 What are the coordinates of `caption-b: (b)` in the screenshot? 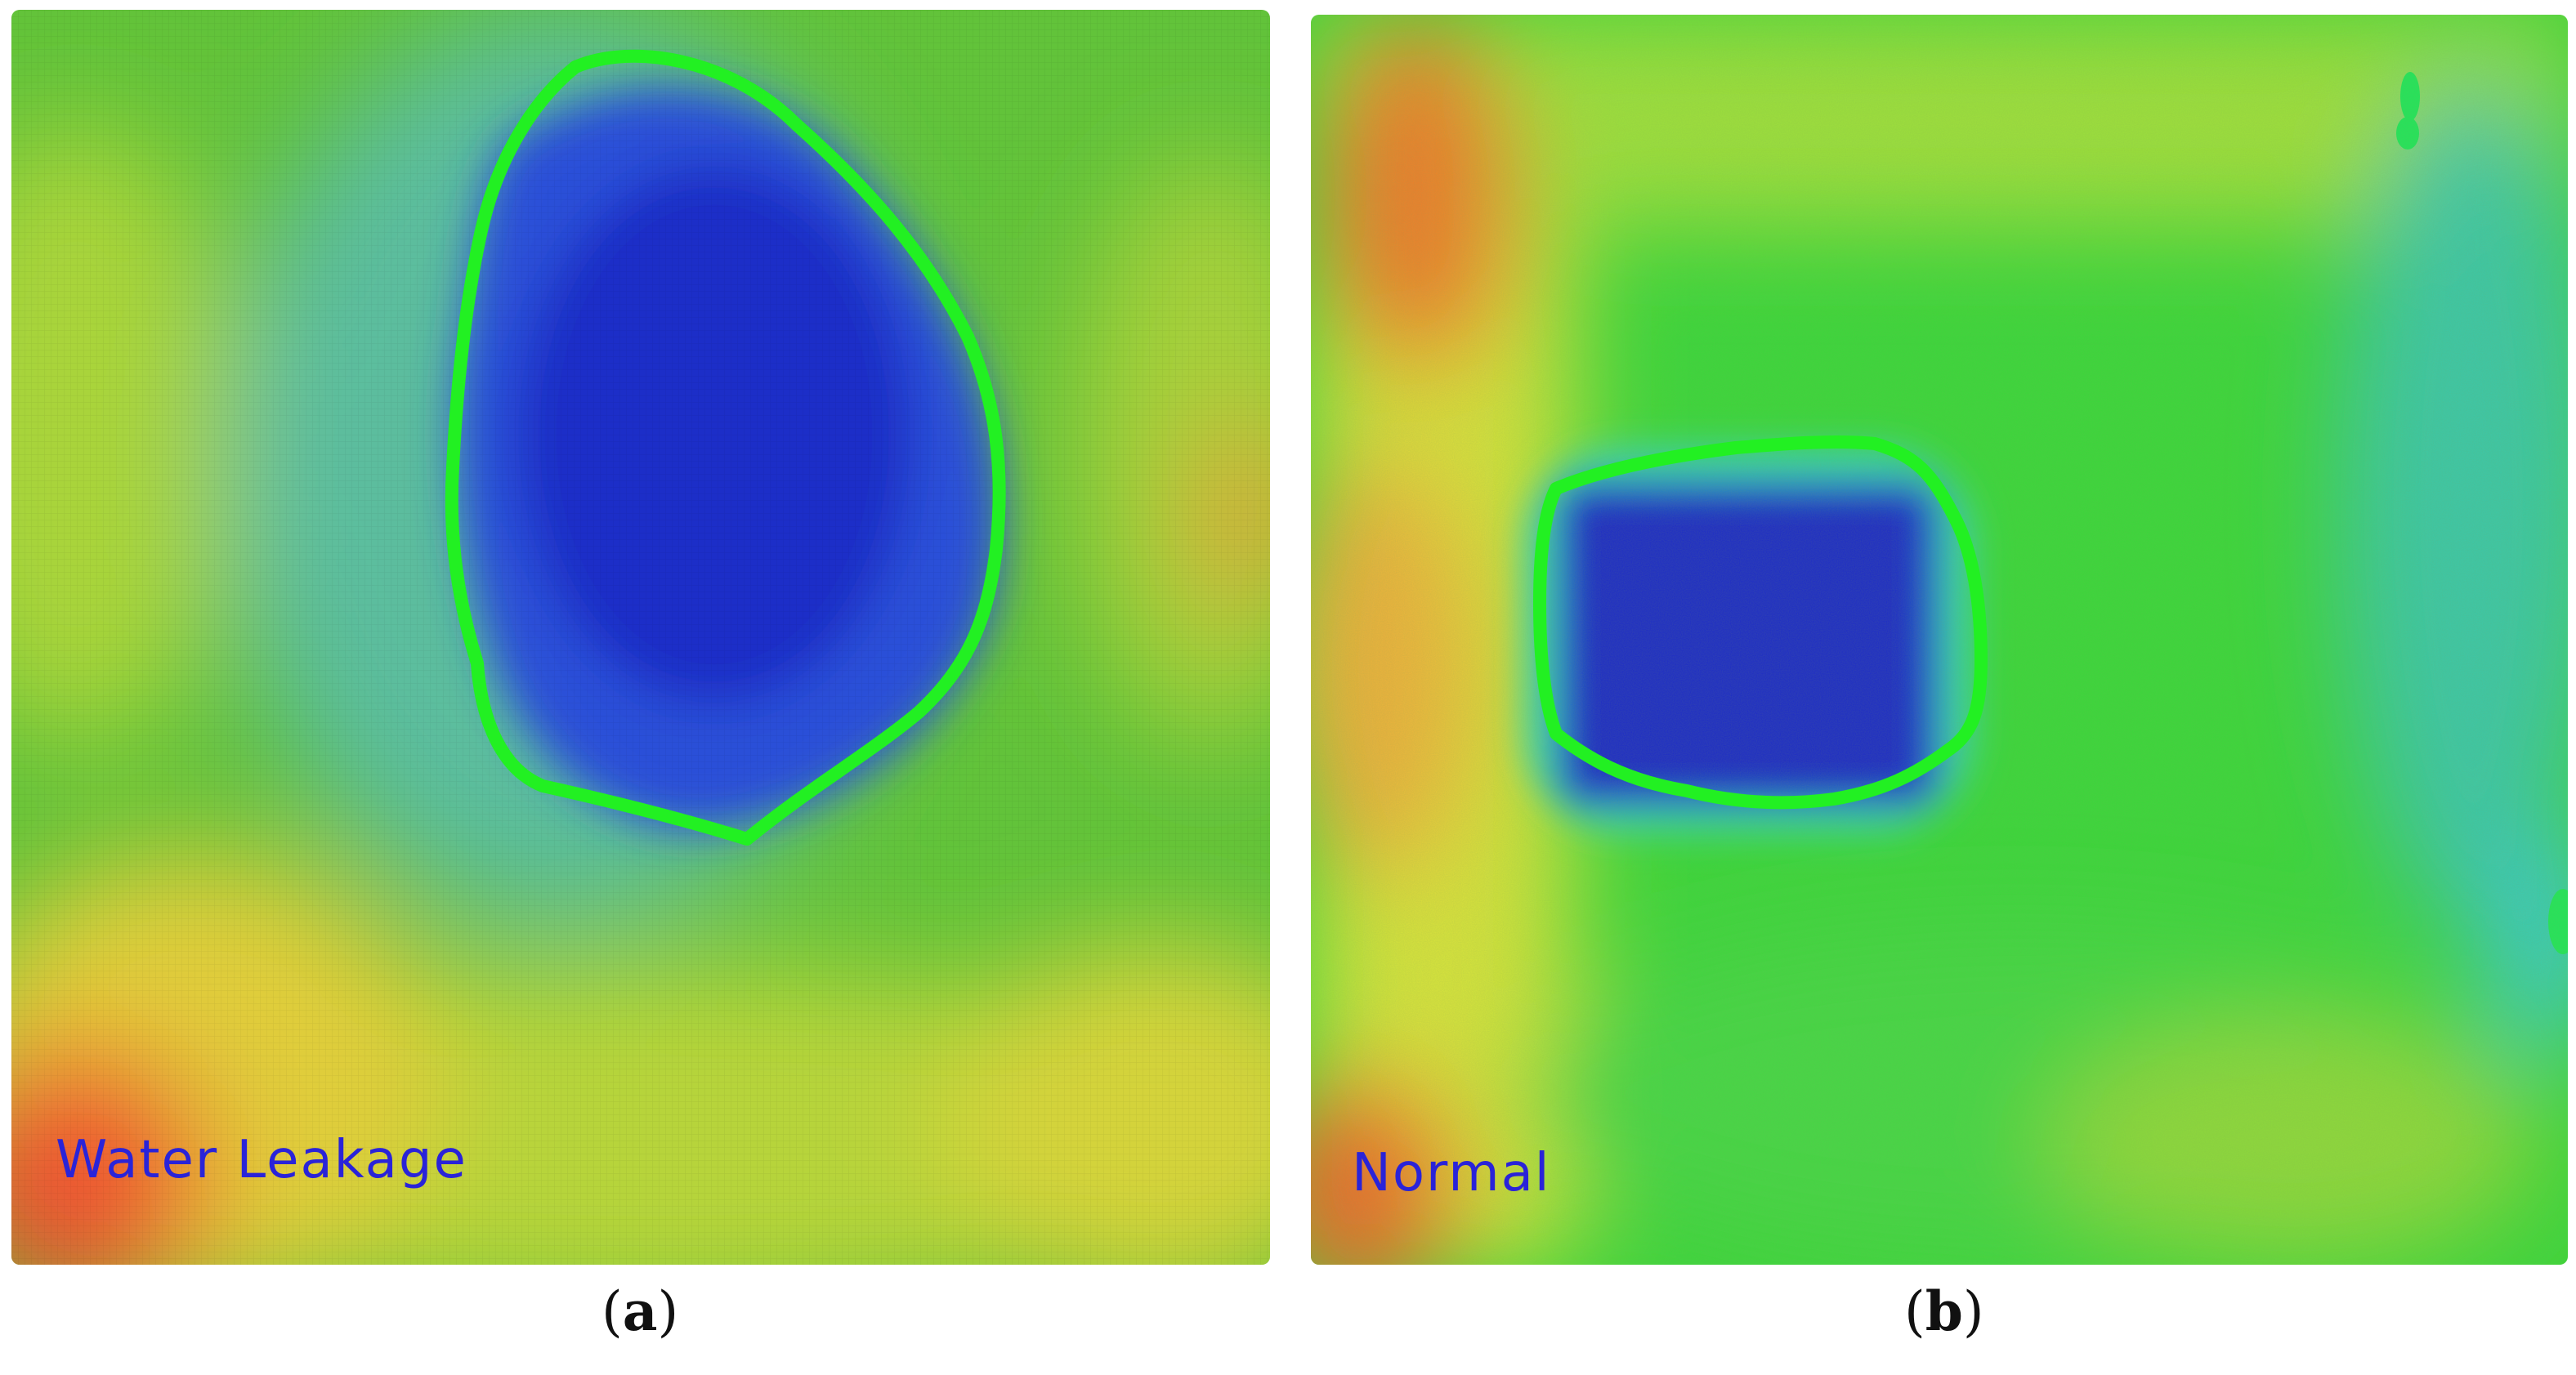 It's located at (1944, 1311).